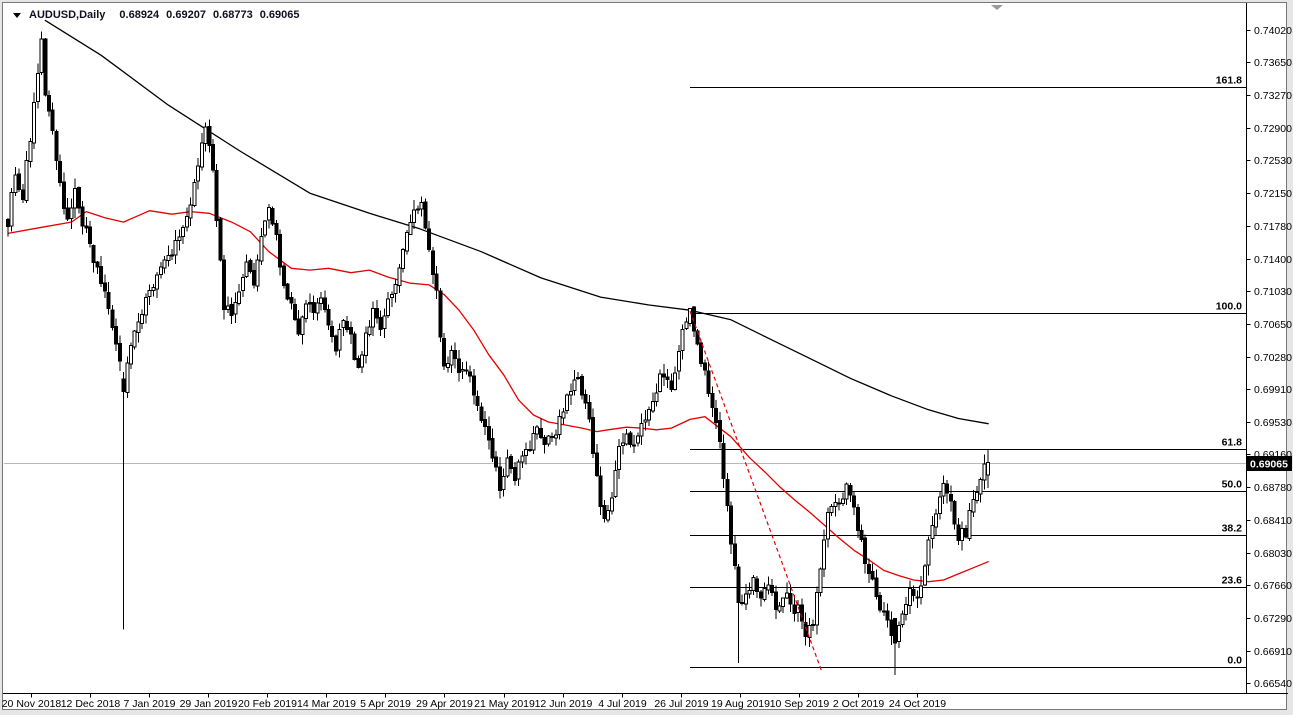  I want to click on price-axis-label: 0.68780, so click(1273, 488).